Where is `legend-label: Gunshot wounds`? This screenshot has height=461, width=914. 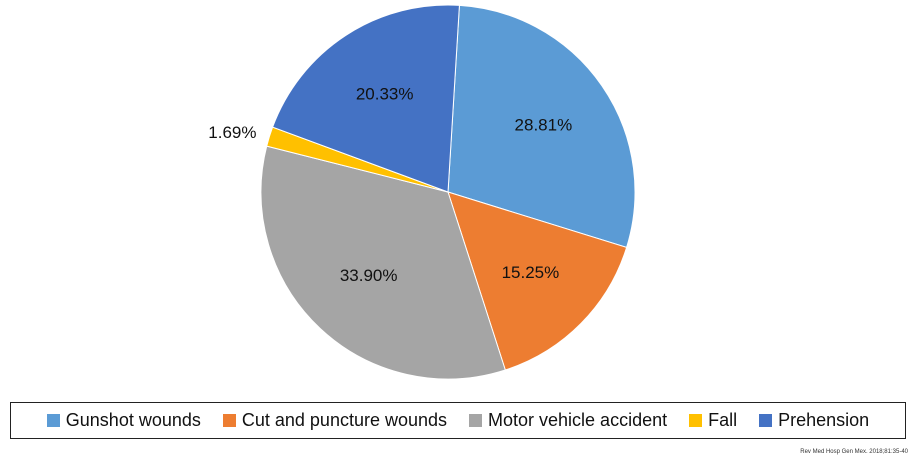
legend-label: Gunshot wounds is located at coordinates (133, 420).